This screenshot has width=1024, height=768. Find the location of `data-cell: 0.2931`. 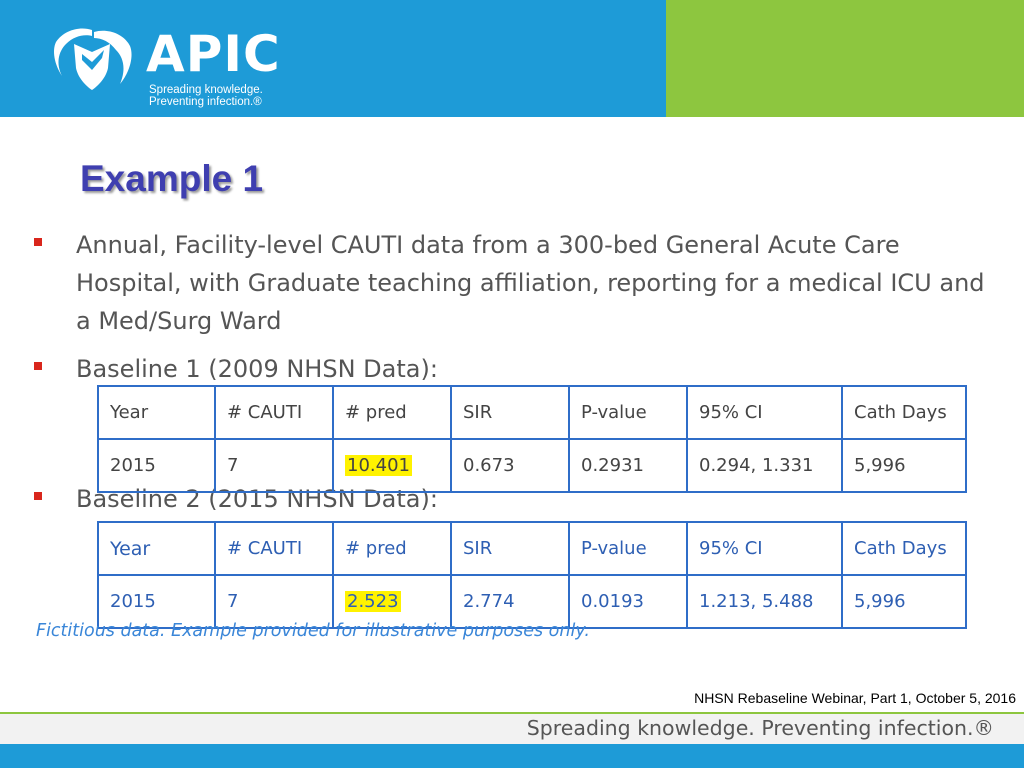

data-cell: 0.2931 is located at coordinates (628, 465).